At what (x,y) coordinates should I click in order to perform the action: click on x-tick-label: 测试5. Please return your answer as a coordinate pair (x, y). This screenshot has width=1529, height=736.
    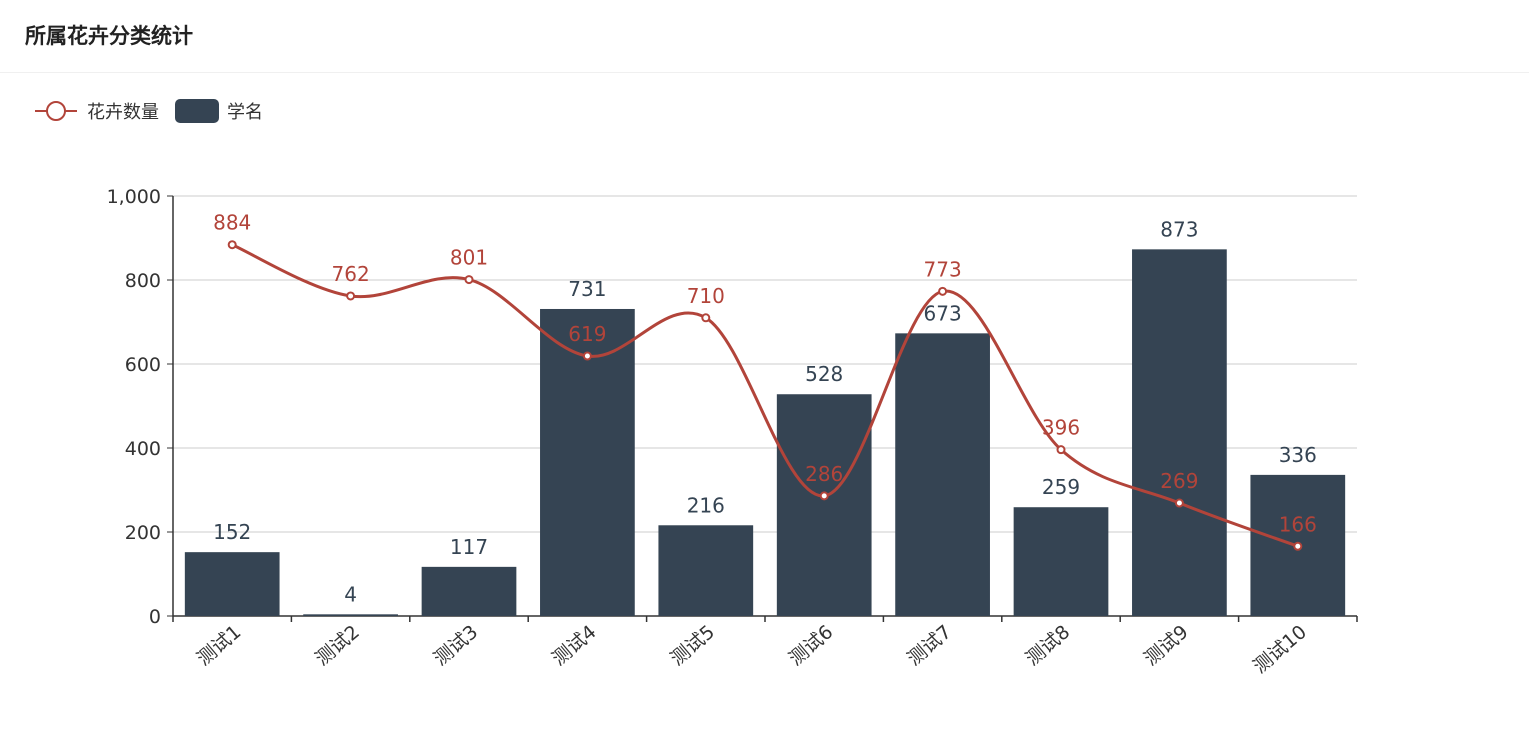
    Looking at the image, I should click on (692, 645).